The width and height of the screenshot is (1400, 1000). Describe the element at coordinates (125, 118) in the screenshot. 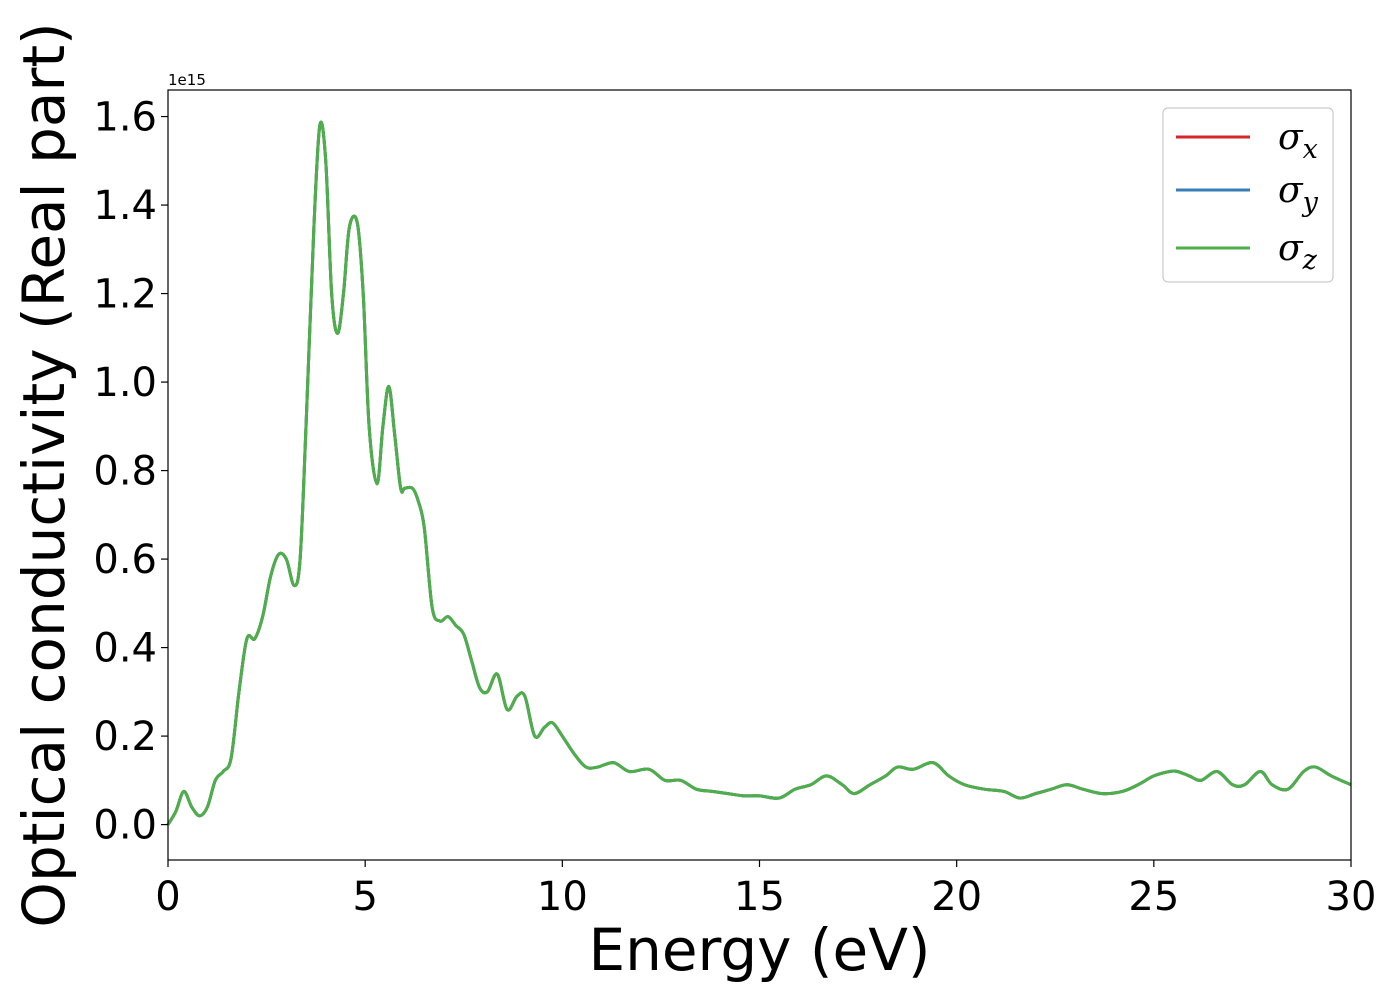

I see `y-tick-label: 1.6` at that location.